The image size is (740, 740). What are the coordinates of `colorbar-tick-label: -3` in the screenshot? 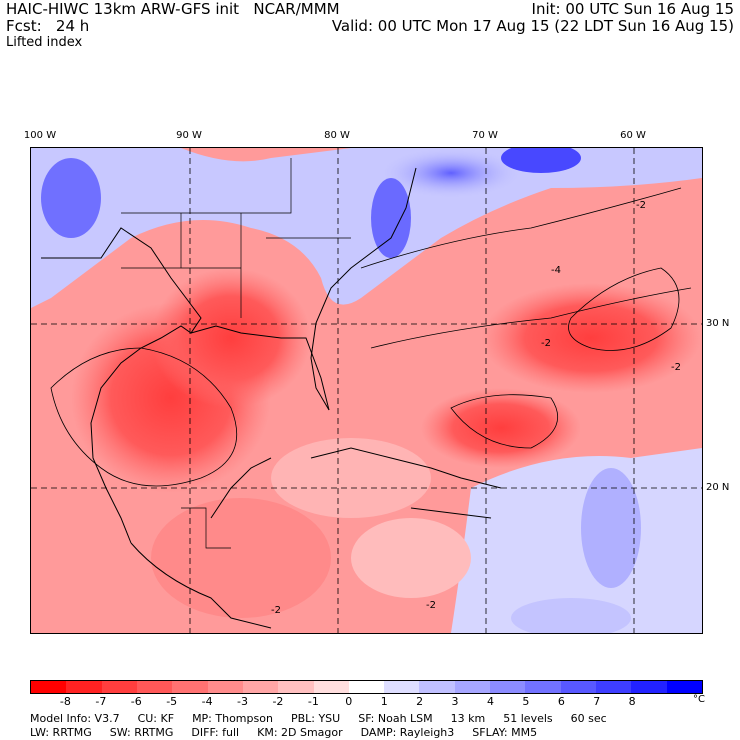 It's located at (242, 701).